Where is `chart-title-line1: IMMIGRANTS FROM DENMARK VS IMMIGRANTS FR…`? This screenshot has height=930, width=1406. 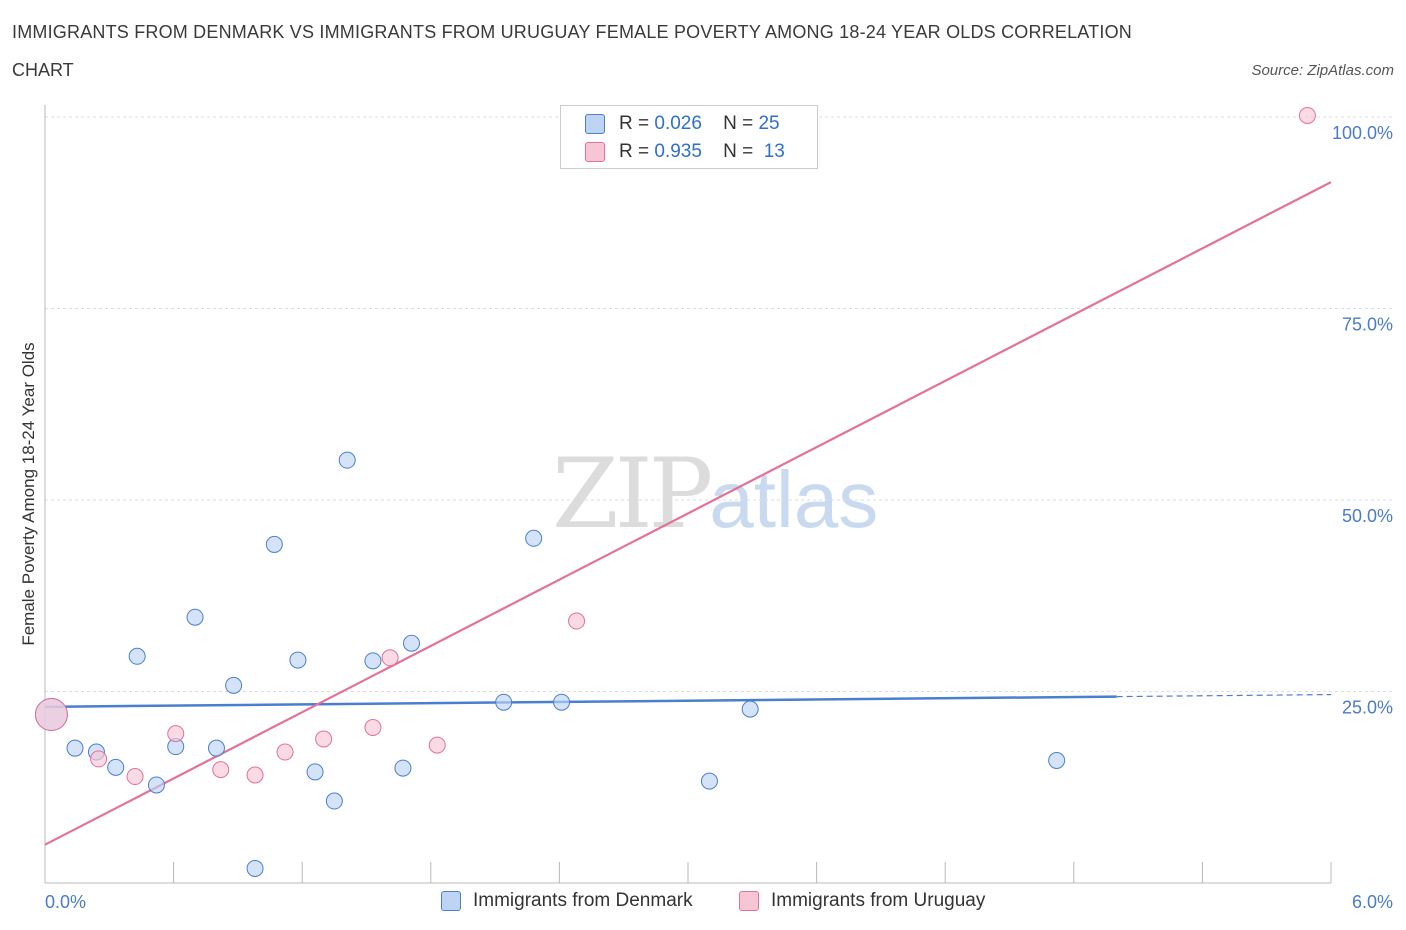 chart-title-line1: IMMIGRANTS FROM DENMARK VS IMMIGRANTS FR… is located at coordinates (572, 32).